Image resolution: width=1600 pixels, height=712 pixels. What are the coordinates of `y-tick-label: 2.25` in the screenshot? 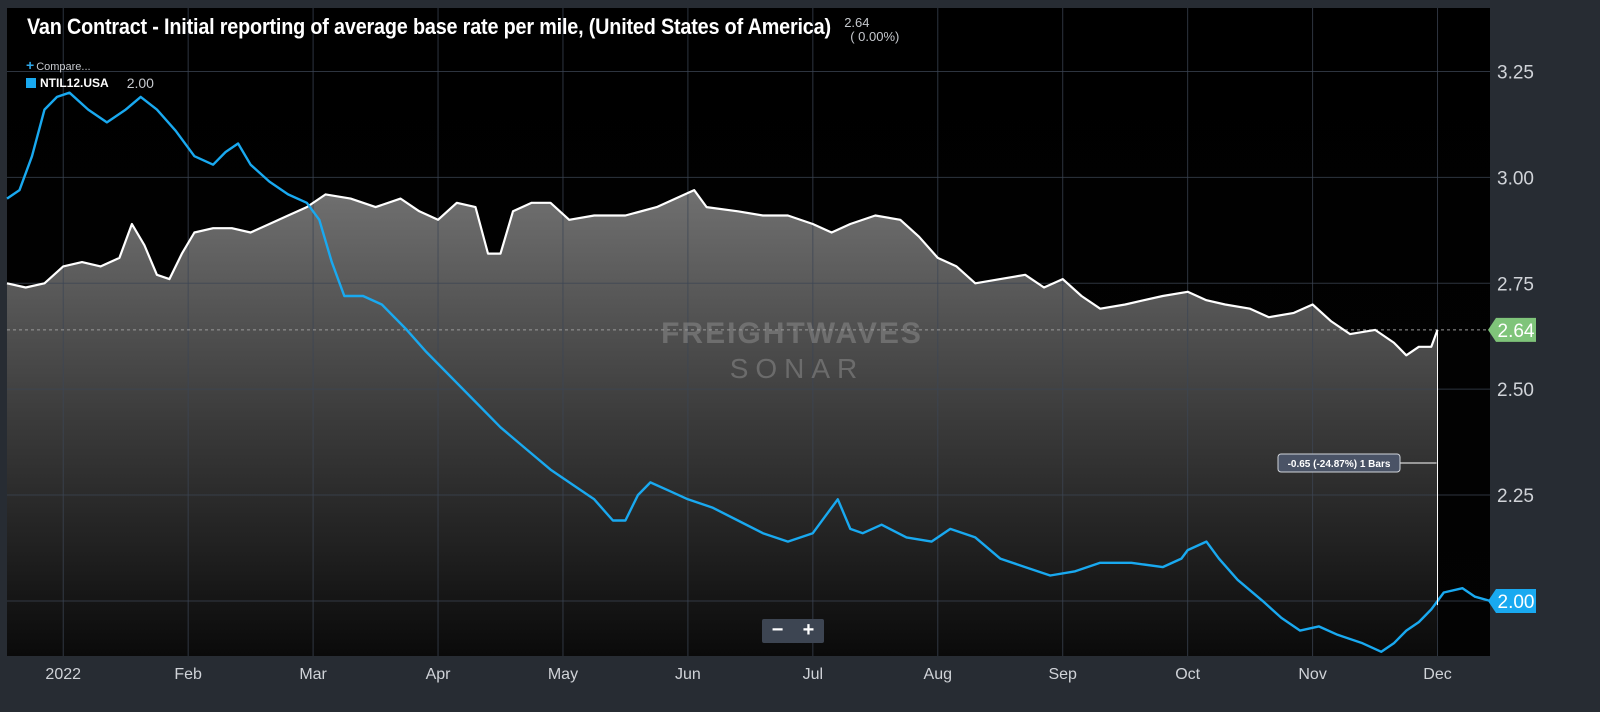 It's located at (1515, 496).